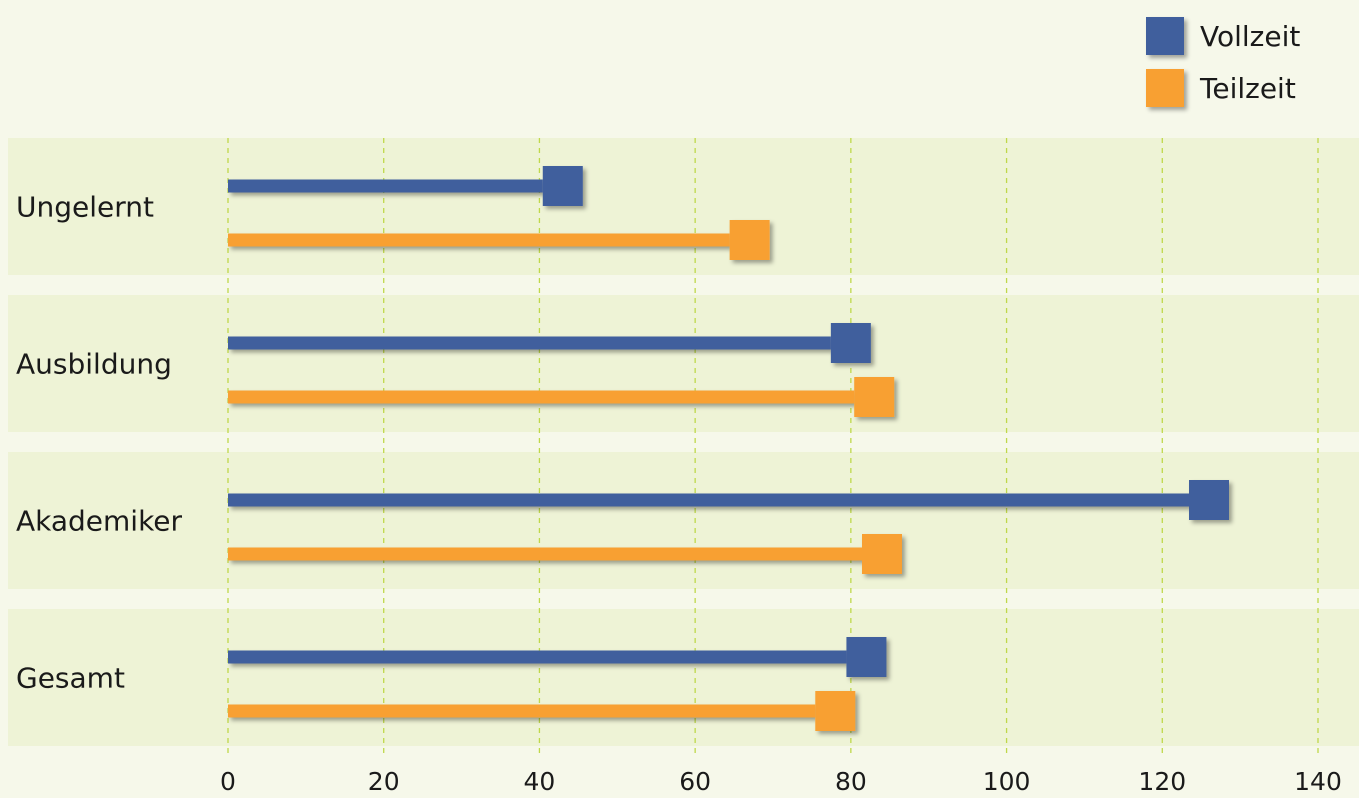 The image size is (1359, 798). I want to click on legend-label: Teilzeit, so click(1247, 88).